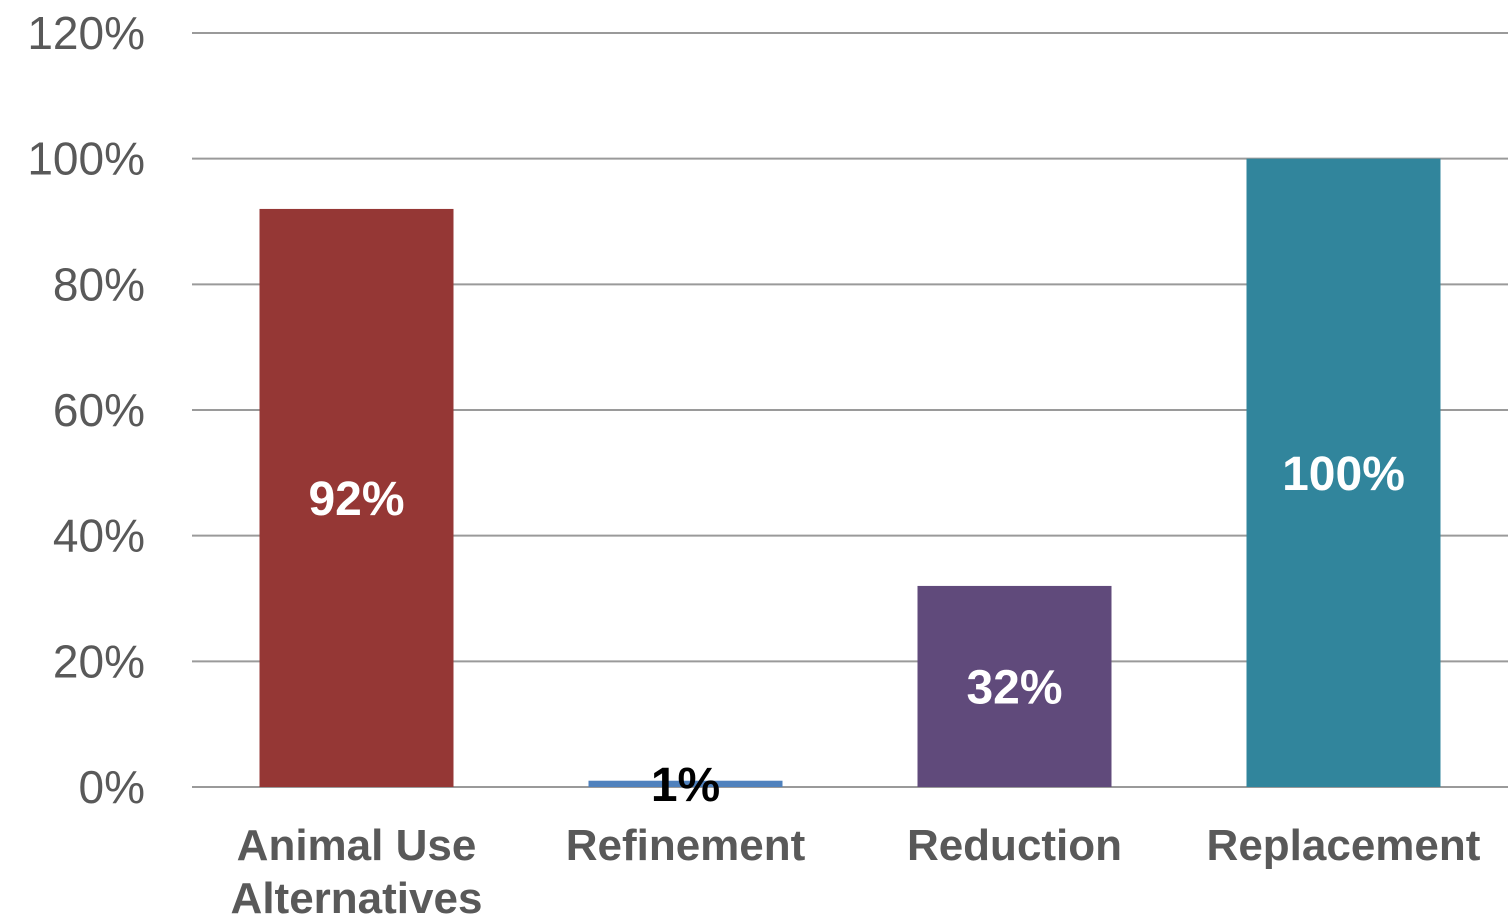 The height and width of the screenshot is (918, 1508). I want to click on bar-refinement, so click(685, 783).